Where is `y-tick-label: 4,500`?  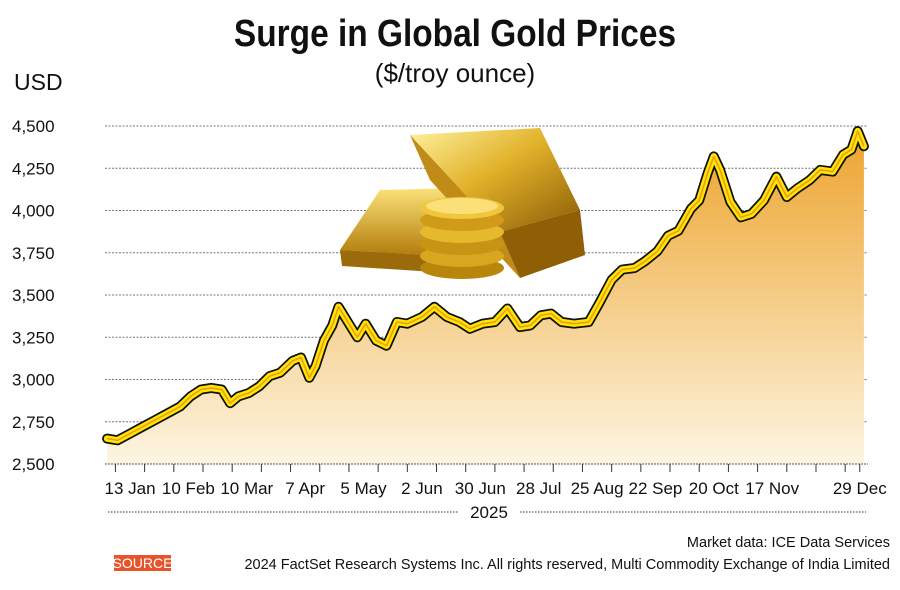
y-tick-label: 4,500 is located at coordinates (33, 126).